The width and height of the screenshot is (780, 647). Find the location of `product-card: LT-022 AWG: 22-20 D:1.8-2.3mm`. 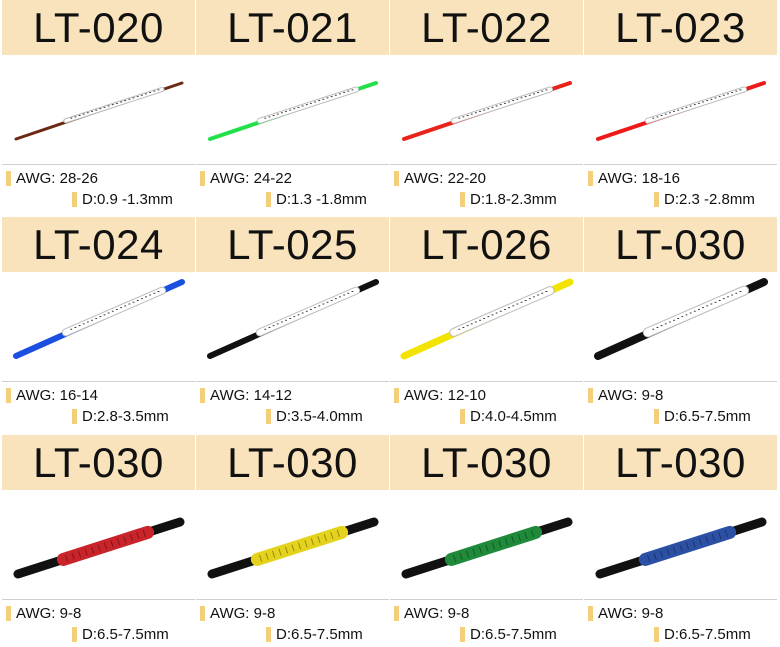

product-card: LT-022 AWG: 22-20 D:1.8-2.3mm is located at coordinates (486, 106).